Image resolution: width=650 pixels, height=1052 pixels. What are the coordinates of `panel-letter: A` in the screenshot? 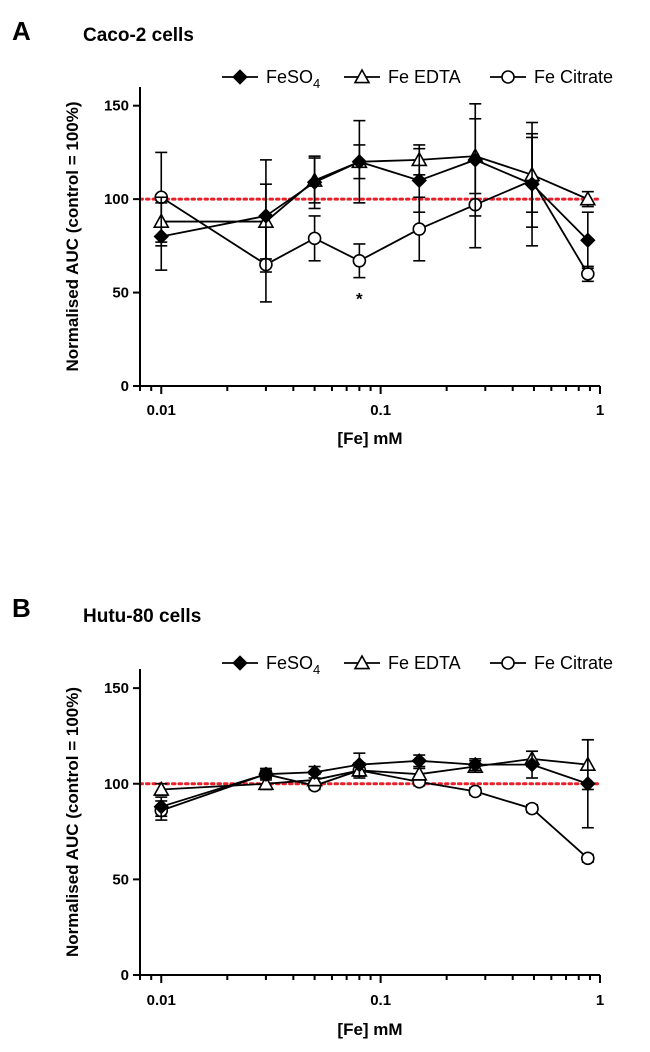 It's located at (21, 31).